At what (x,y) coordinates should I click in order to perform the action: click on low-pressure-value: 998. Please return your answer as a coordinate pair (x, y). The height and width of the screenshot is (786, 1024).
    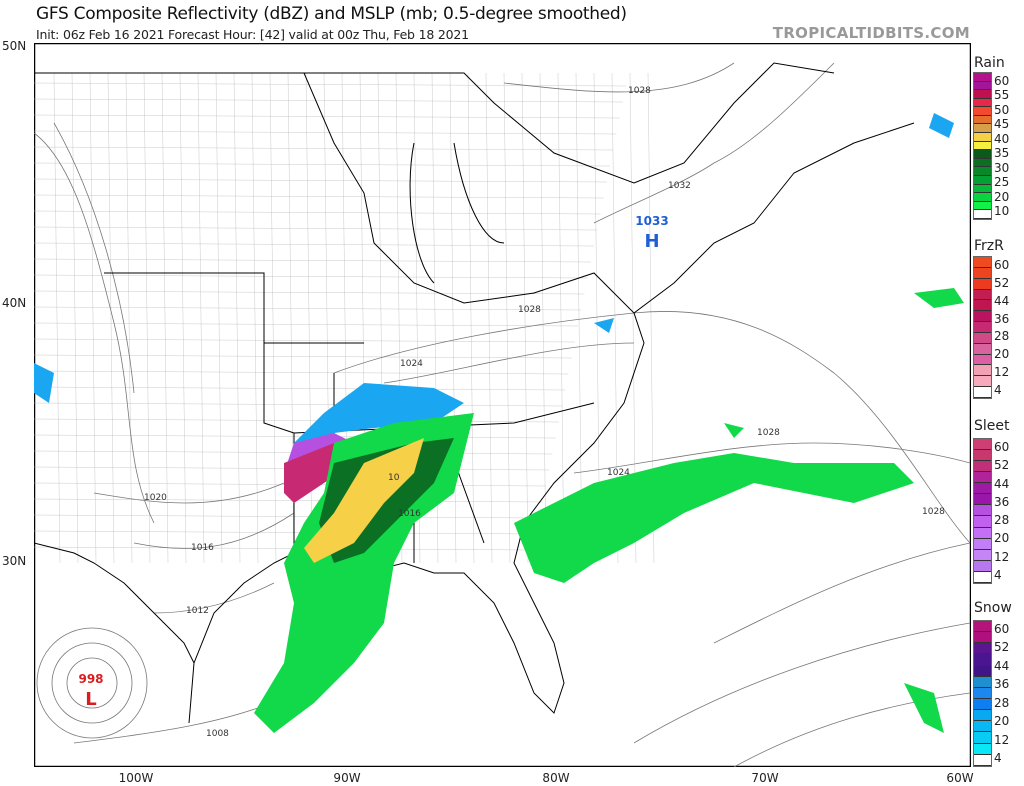
    Looking at the image, I should click on (90, 679).